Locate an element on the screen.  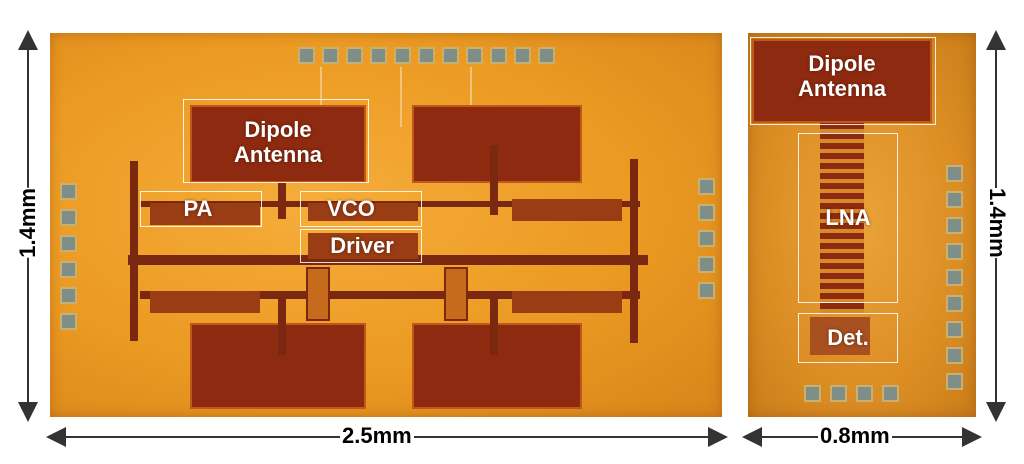
tx-antenna-top-left is located at coordinates (278, 144).